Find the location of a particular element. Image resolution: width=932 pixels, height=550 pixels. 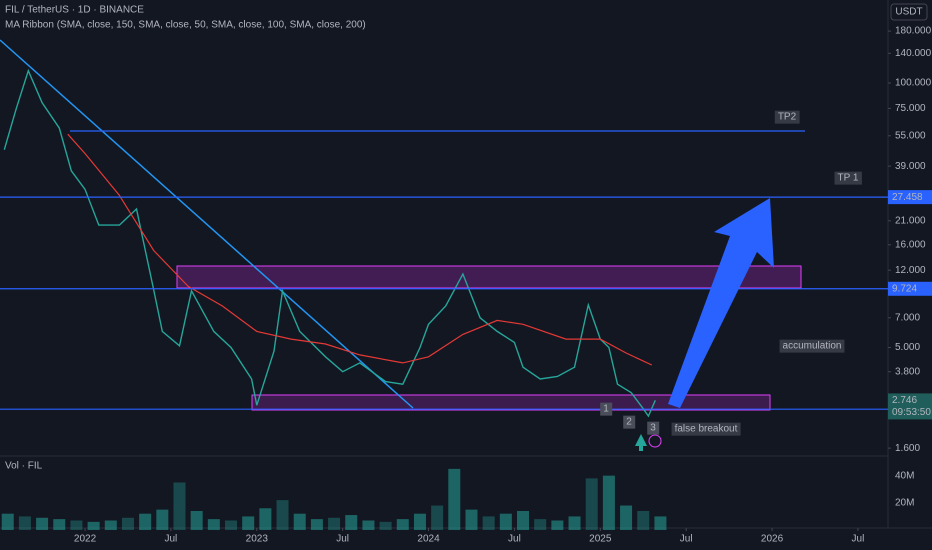

symbol-header: FIL / TetherUS · 1D · BINANCE is located at coordinates (74, 10).